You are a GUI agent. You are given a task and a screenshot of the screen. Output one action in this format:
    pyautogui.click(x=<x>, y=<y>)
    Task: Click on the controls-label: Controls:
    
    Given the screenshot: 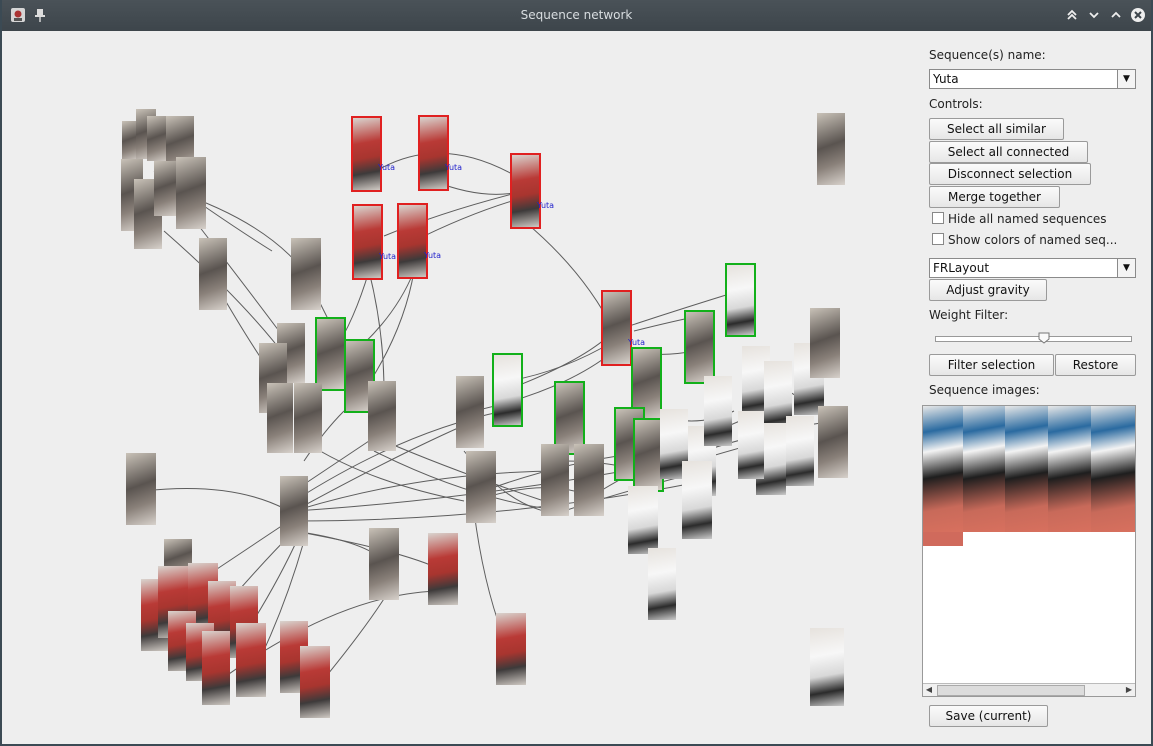 What is the action you would take?
    pyautogui.click(x=956, y=104)
    